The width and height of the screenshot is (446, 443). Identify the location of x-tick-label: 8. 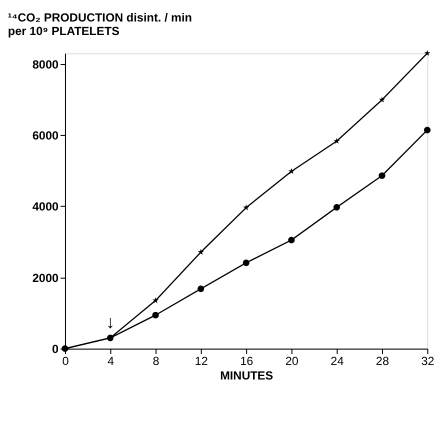
(156, 361).